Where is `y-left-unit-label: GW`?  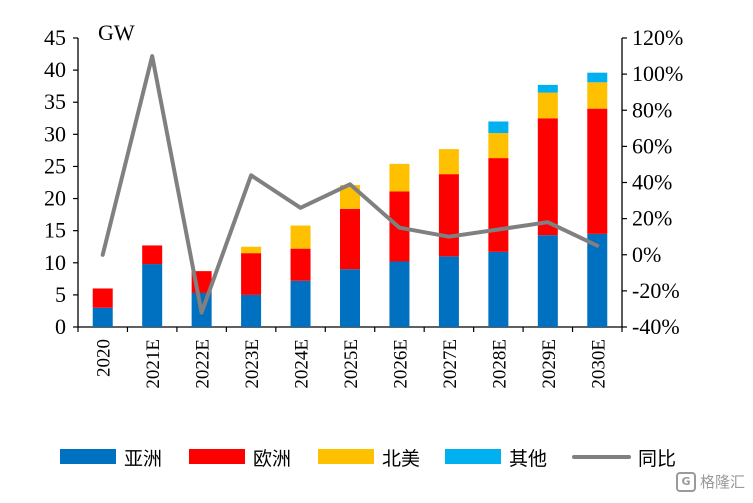
y-left-unit-label: GW is located at coordinates (116, 32).